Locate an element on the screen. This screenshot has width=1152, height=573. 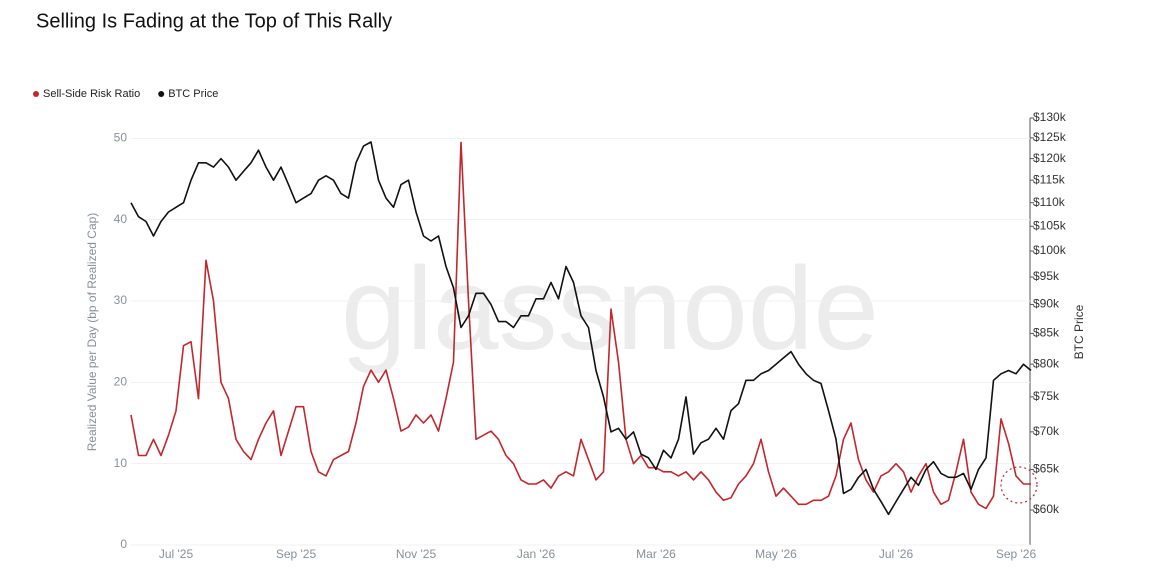
y2-tick-label: $80k is located at coordinates (1046, 363).